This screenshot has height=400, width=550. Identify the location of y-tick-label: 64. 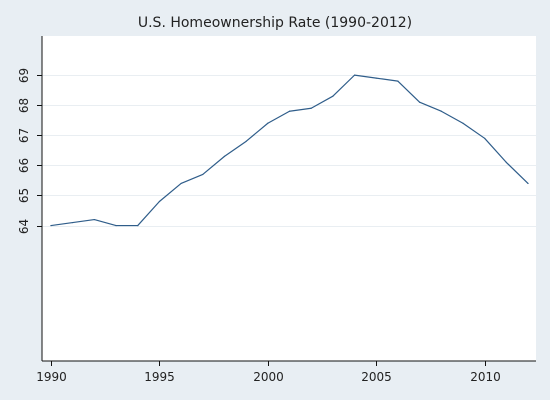
(24, 226).